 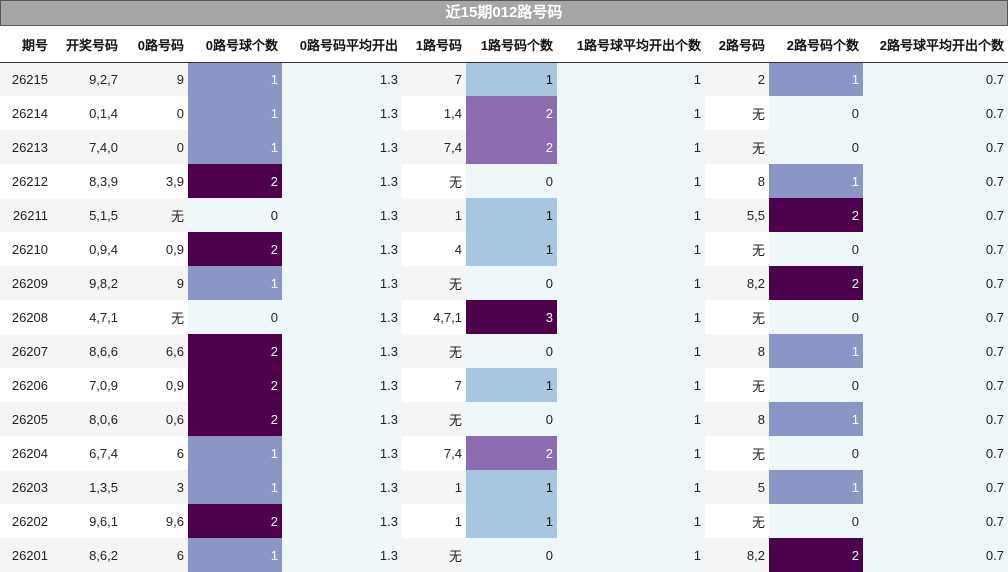 I want to click on period-cell: 26210, so click(x=26, y=249).